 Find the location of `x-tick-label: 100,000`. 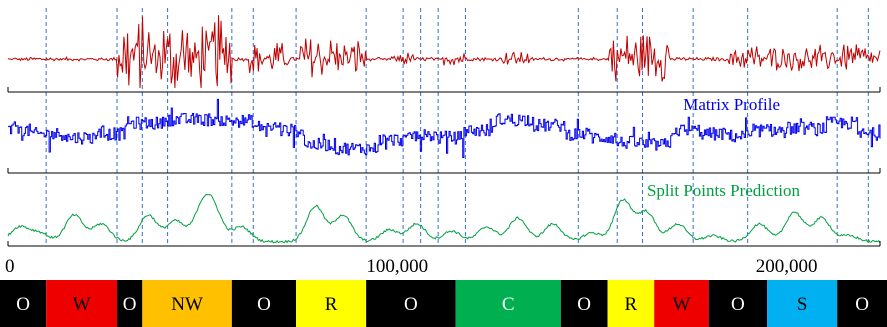

x-tick-label: 100,000 is located at coordinates (397, 266).